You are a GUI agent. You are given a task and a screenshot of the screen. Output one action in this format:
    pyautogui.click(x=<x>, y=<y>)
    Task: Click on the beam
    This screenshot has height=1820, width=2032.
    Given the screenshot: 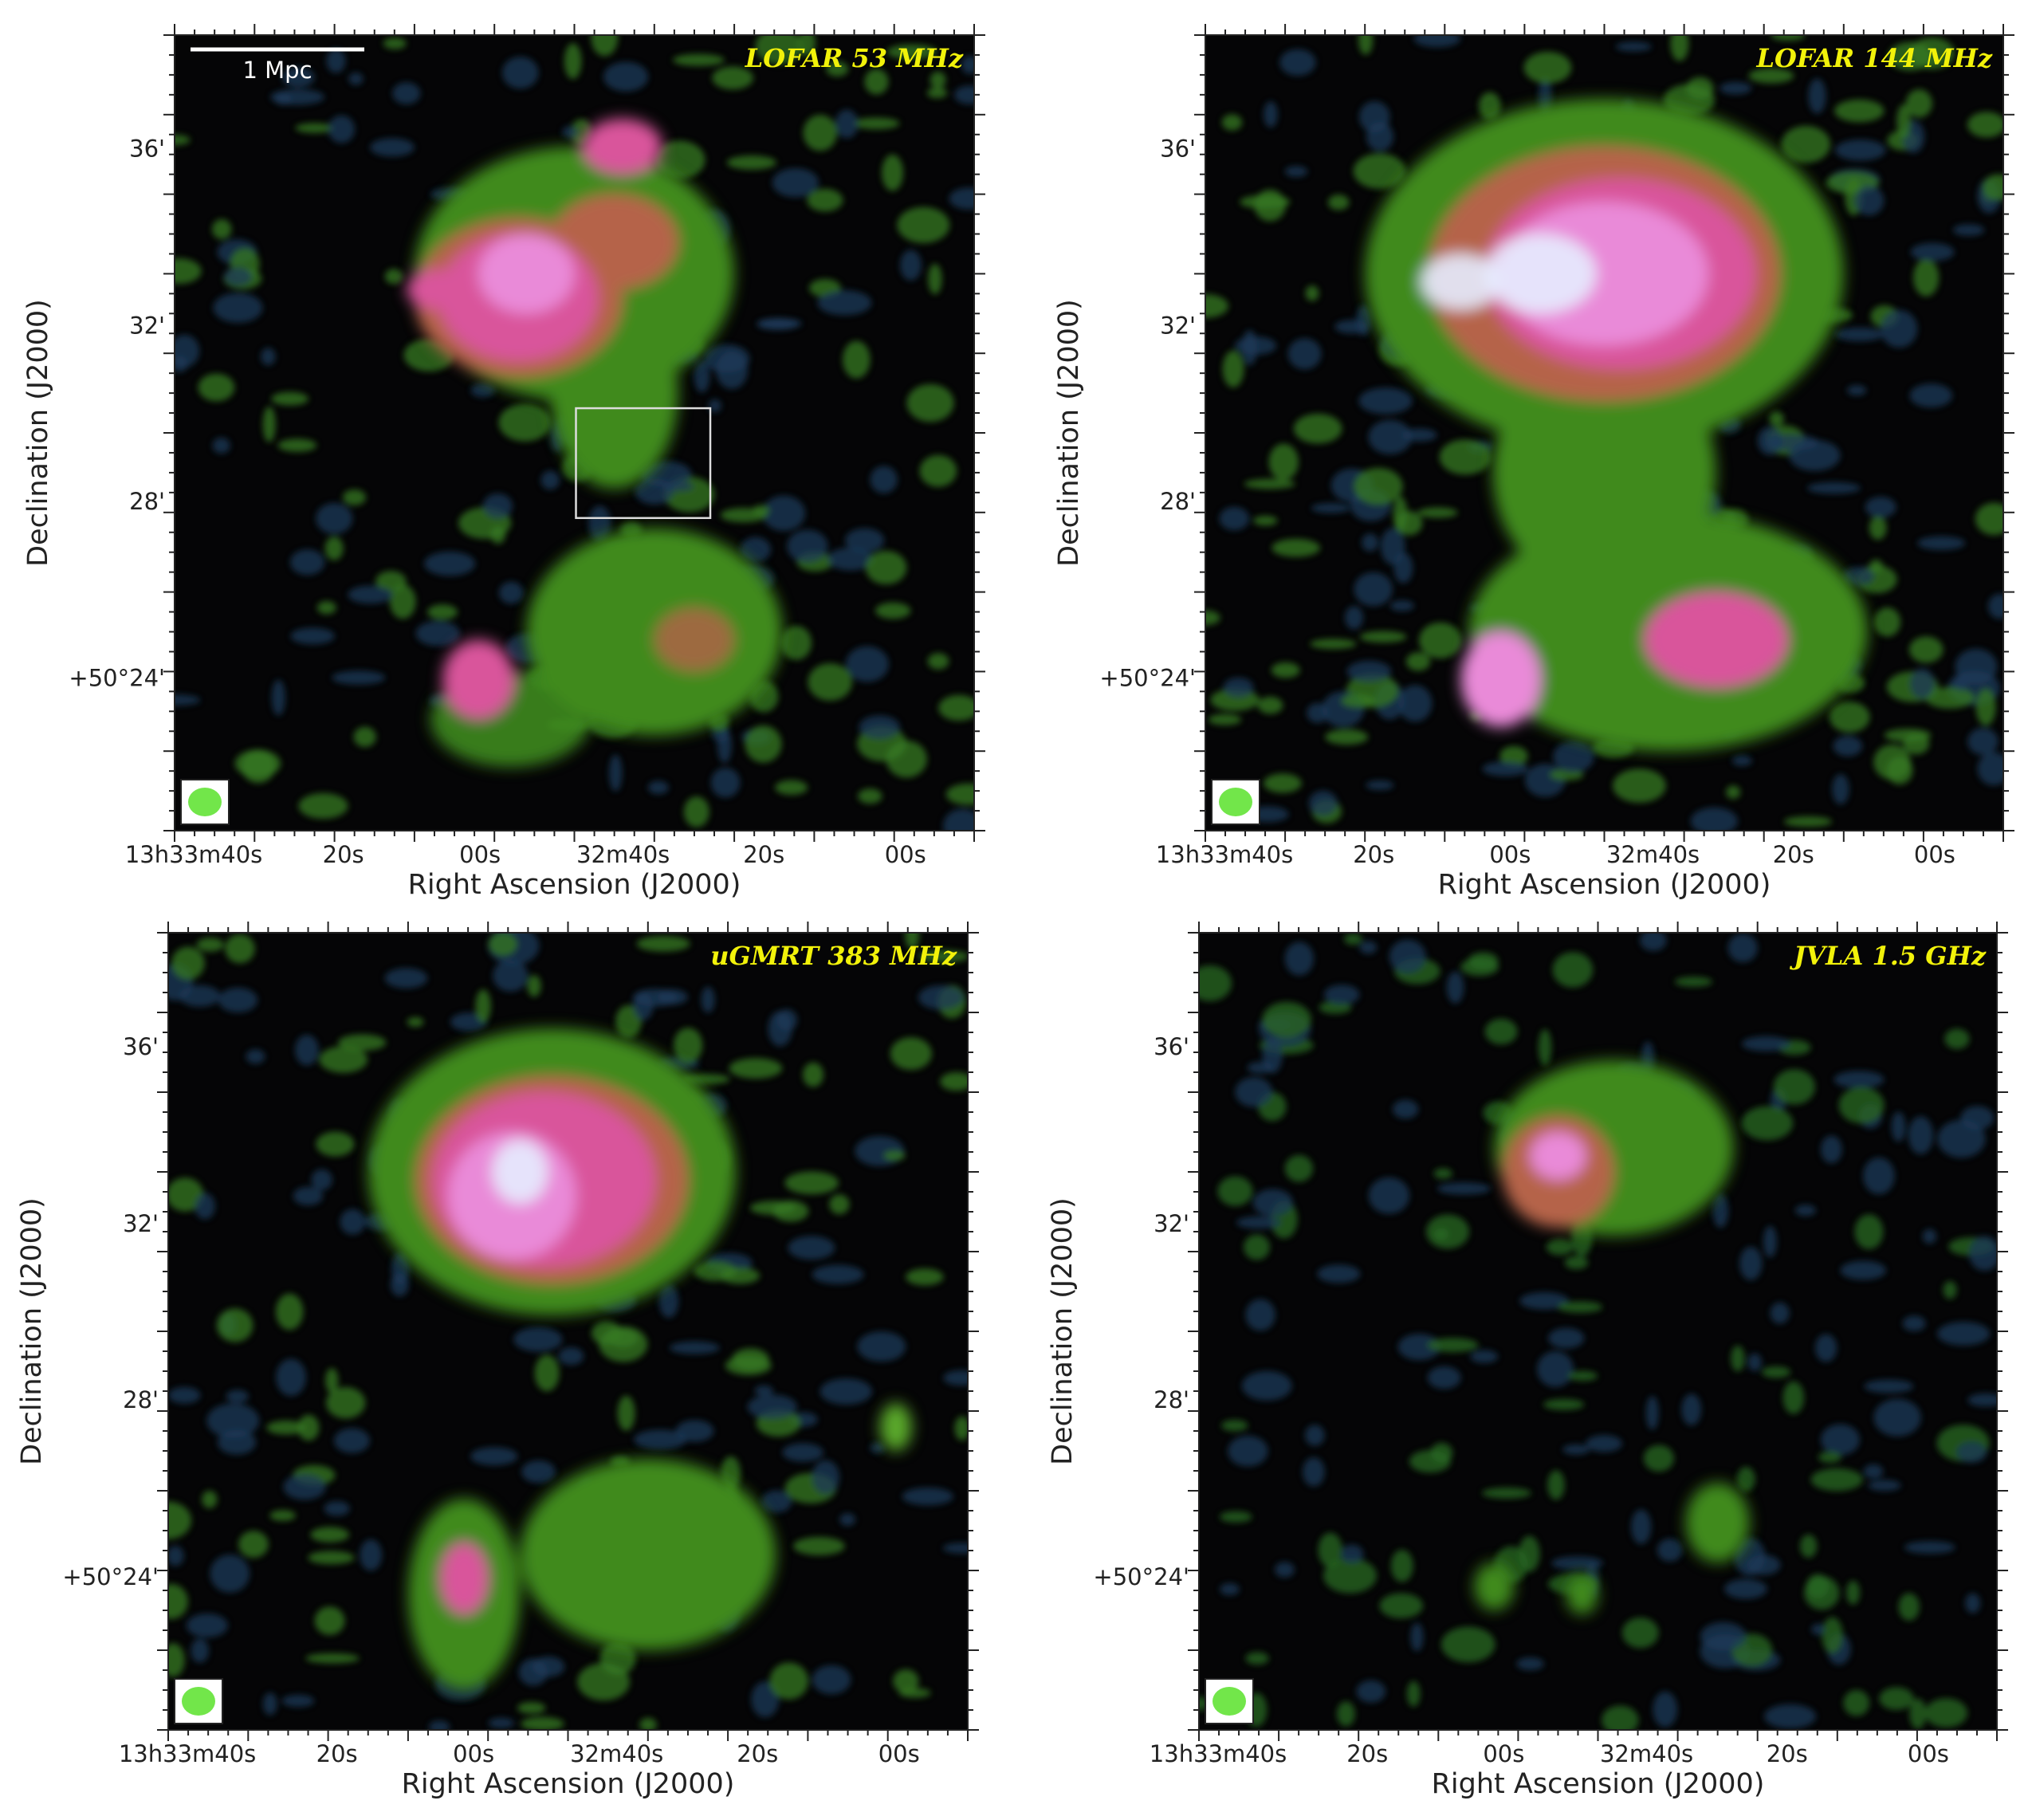 What is the action you would take?
    pyautogui.click(x=205, y=802)
    